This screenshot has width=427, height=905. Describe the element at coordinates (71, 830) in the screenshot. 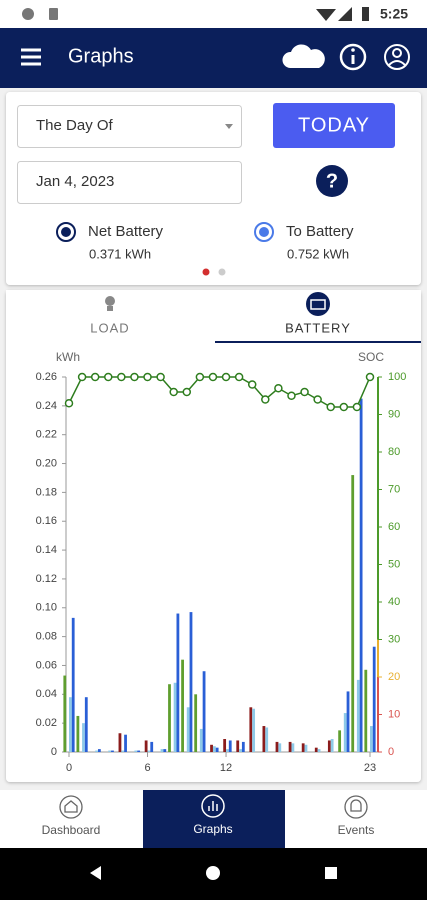

I see `nav-label: Dashboard` at that location.